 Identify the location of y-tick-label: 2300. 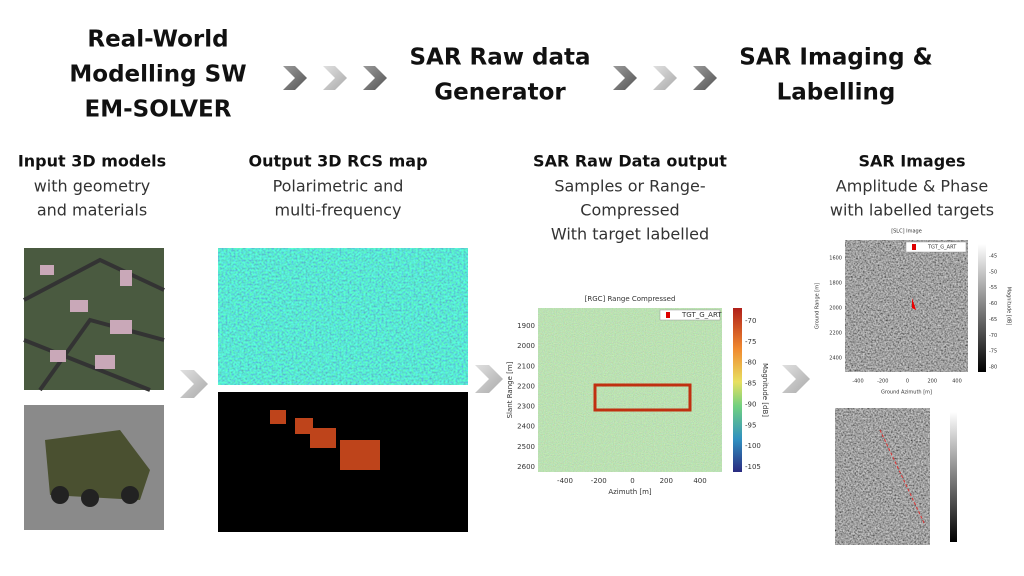
(526, 407).